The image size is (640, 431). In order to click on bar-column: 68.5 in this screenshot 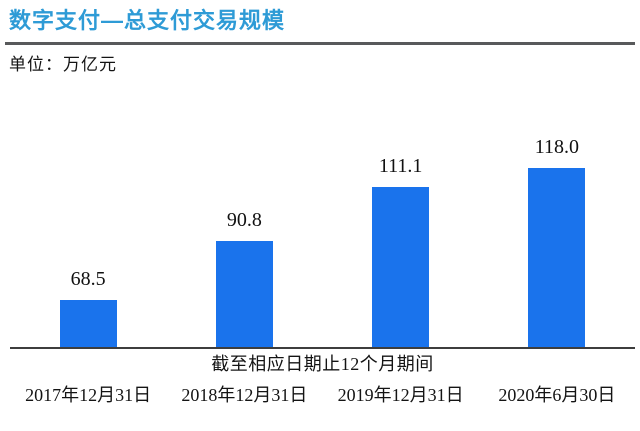, I will do `click(88, 309)`.